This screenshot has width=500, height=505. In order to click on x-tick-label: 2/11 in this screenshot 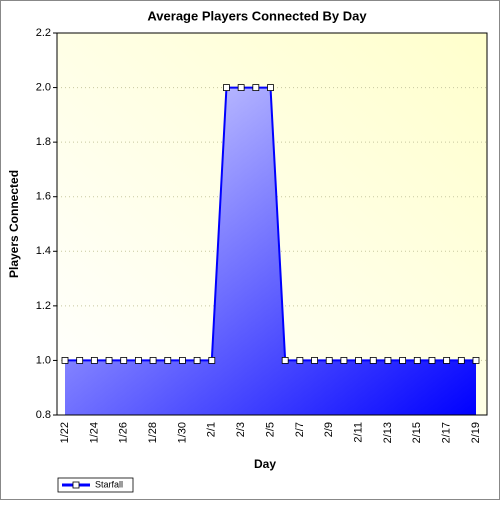, I will do `click(358, 432)`.